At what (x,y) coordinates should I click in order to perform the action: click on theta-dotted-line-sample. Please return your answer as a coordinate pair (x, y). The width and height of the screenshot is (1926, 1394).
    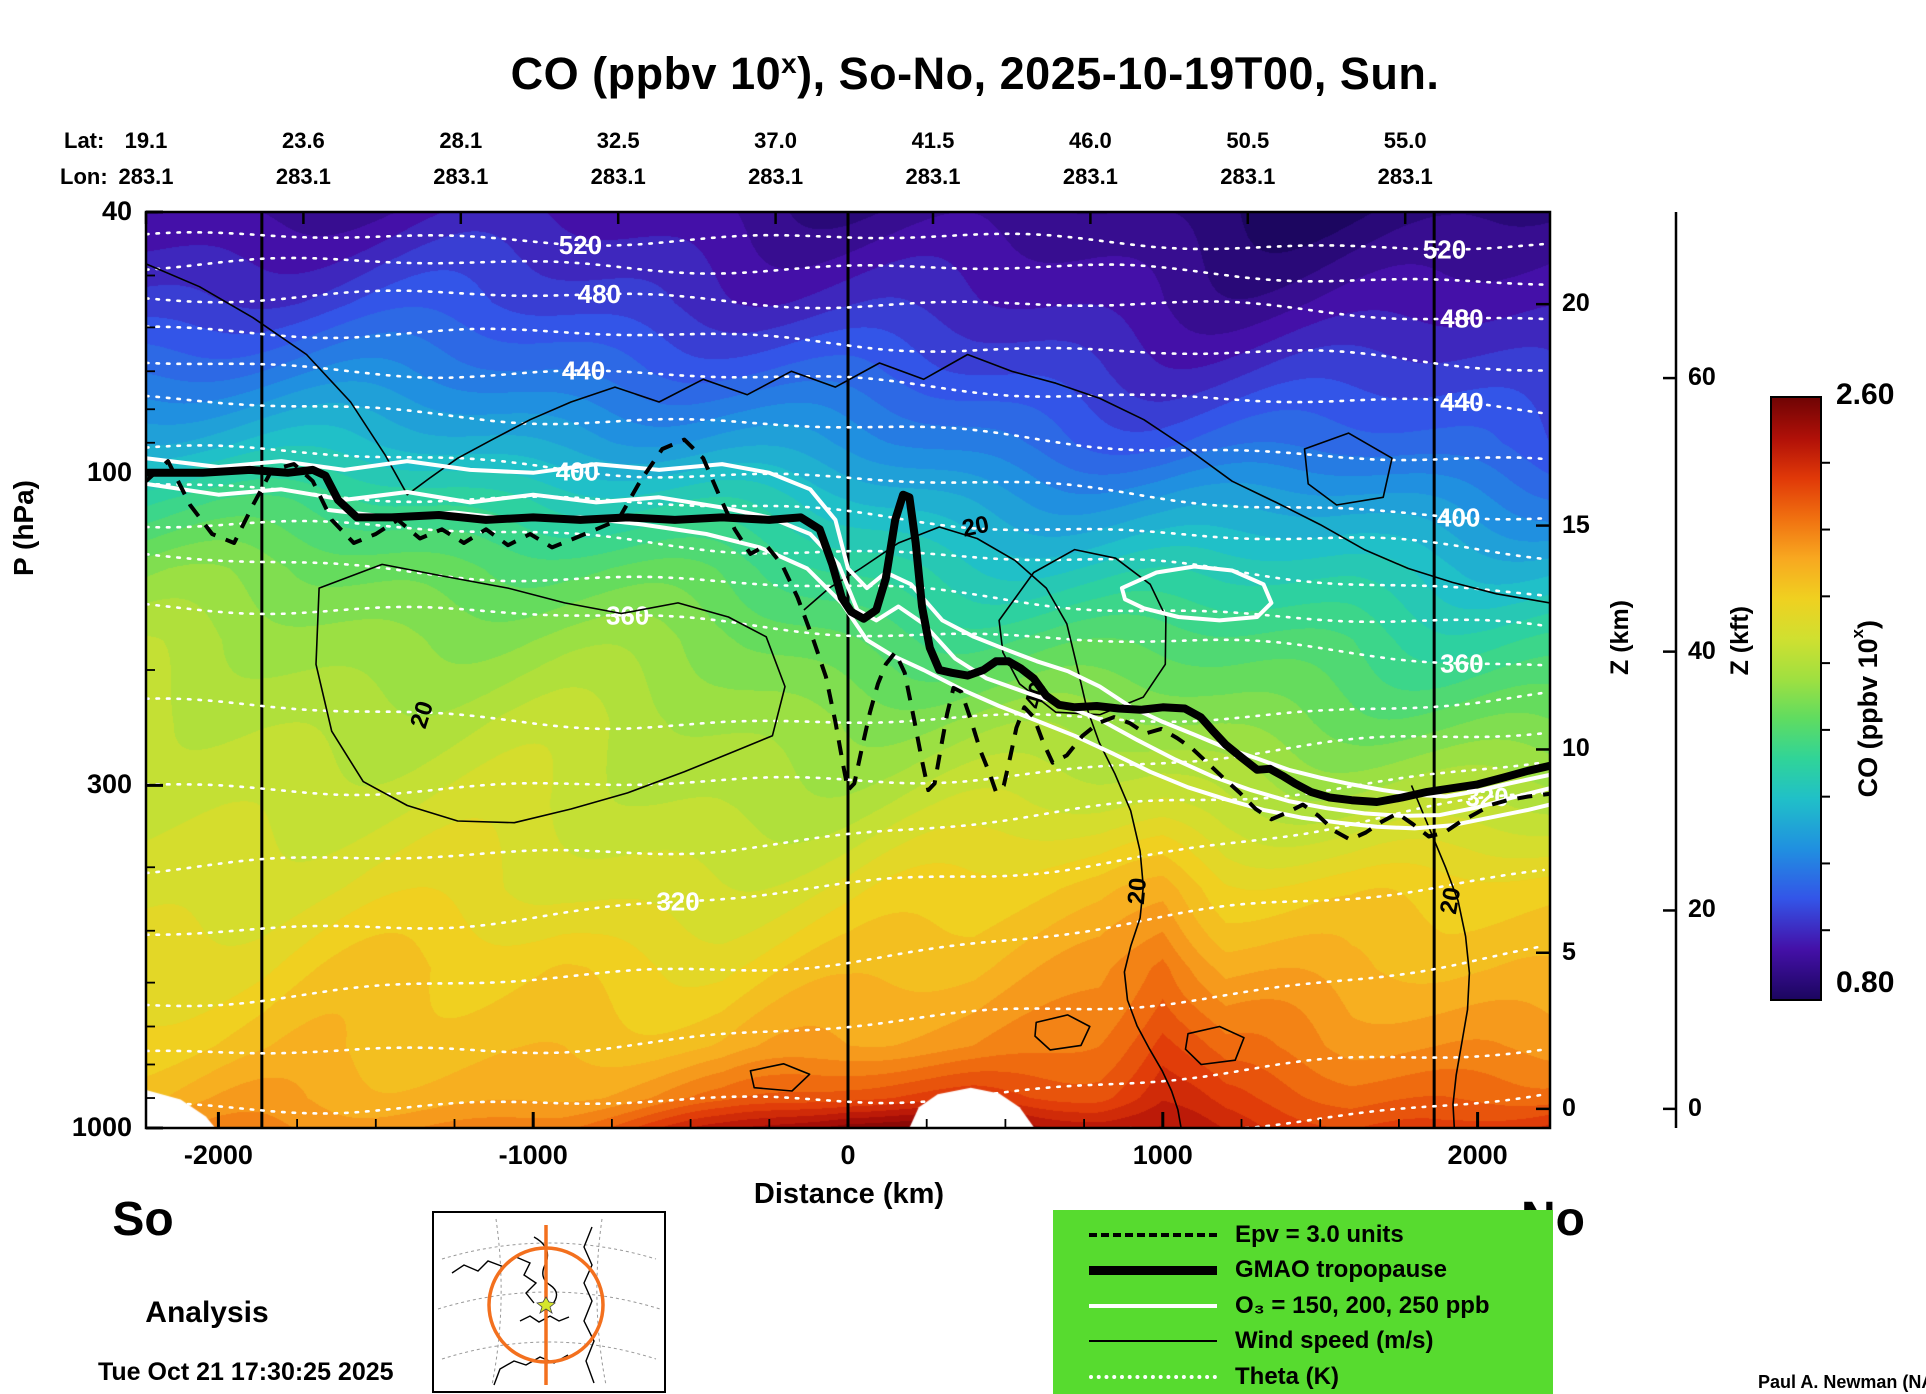
    Looking at the image, I should click on (1153, 1376).